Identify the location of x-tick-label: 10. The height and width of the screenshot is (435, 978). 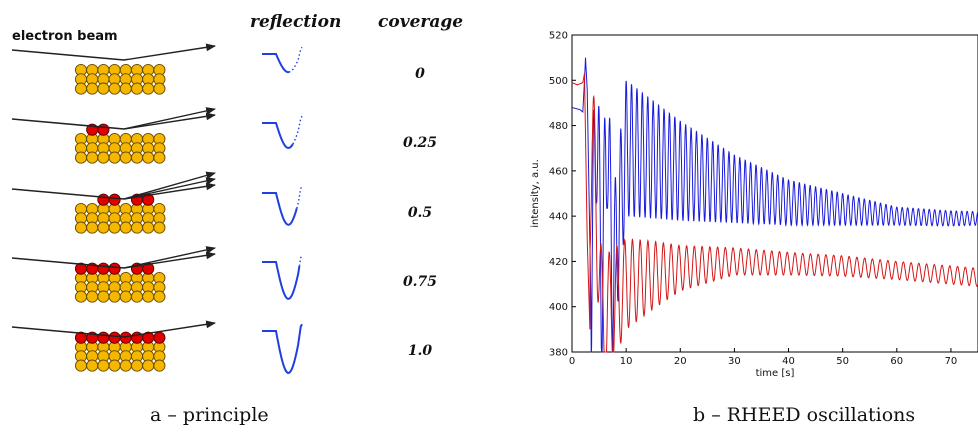
(626, 361).